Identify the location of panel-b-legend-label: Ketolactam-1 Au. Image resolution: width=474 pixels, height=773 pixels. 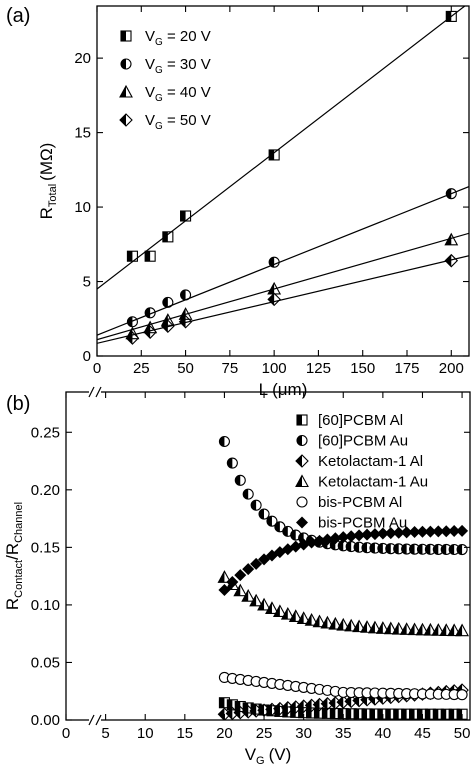
(373, 482).